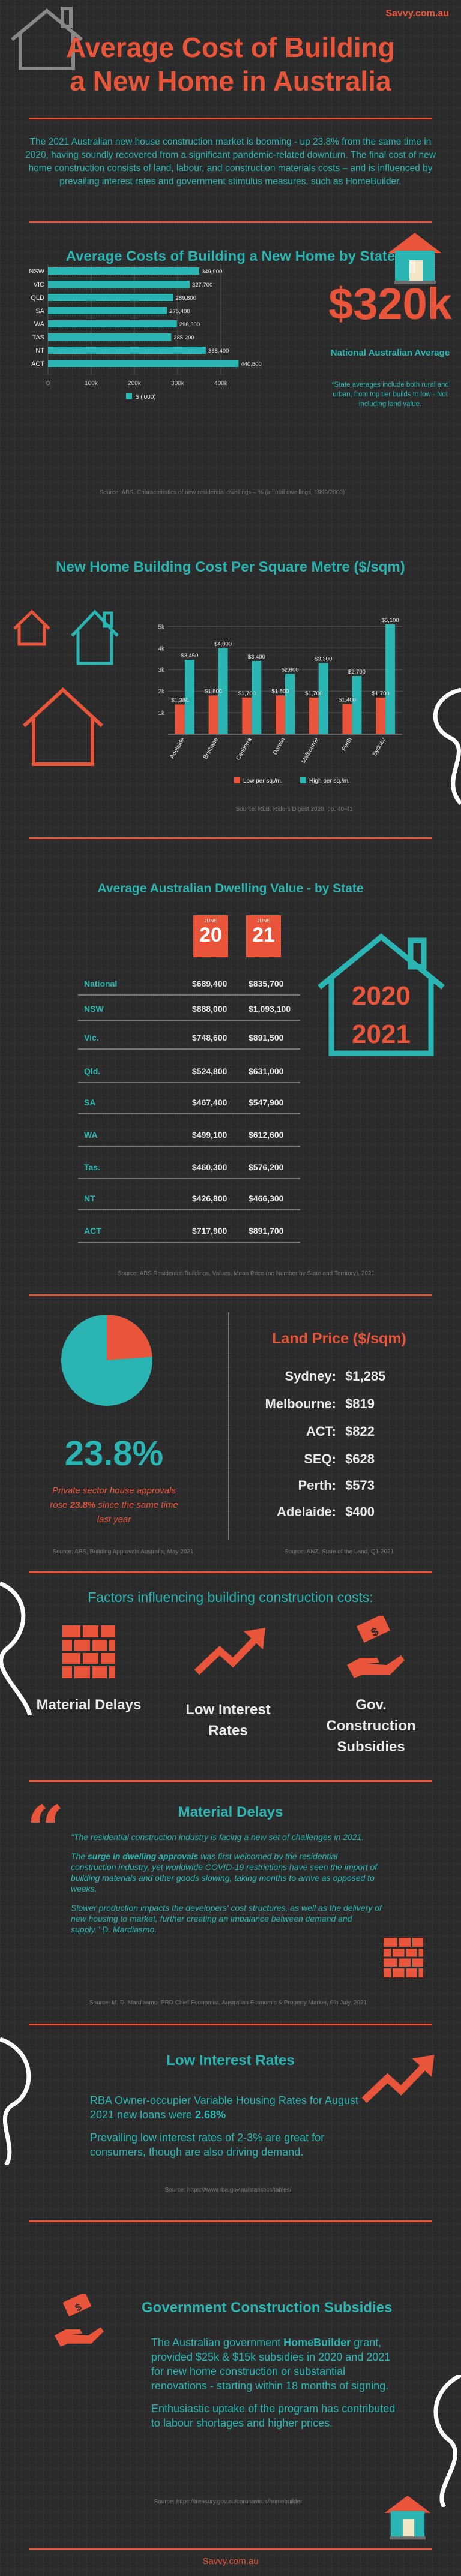 Image resolution: width=461 pixels, height=2576 pixels. I want to click on data-label-low: $1,800, so click(280, 691).